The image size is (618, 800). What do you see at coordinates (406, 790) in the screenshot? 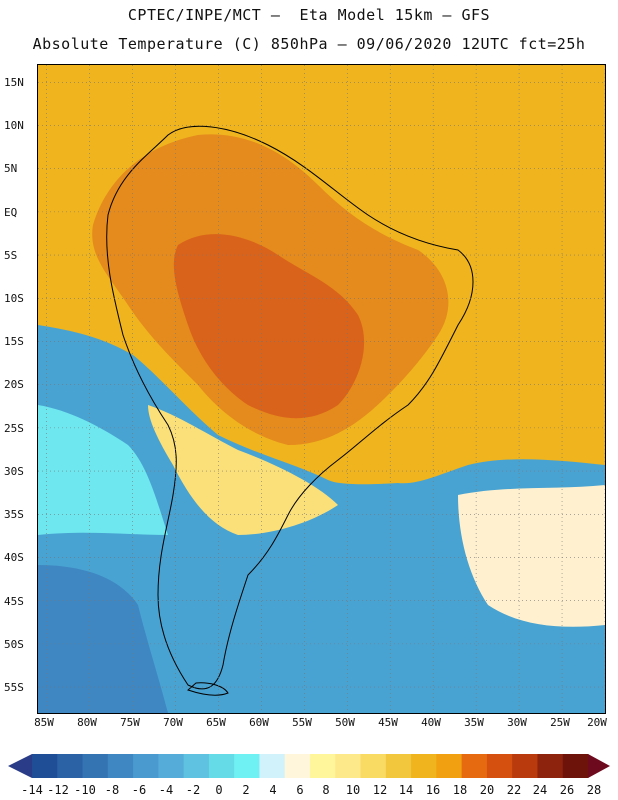
I see `colorbar-tick-label: 14` at bounding box center [406, 790].